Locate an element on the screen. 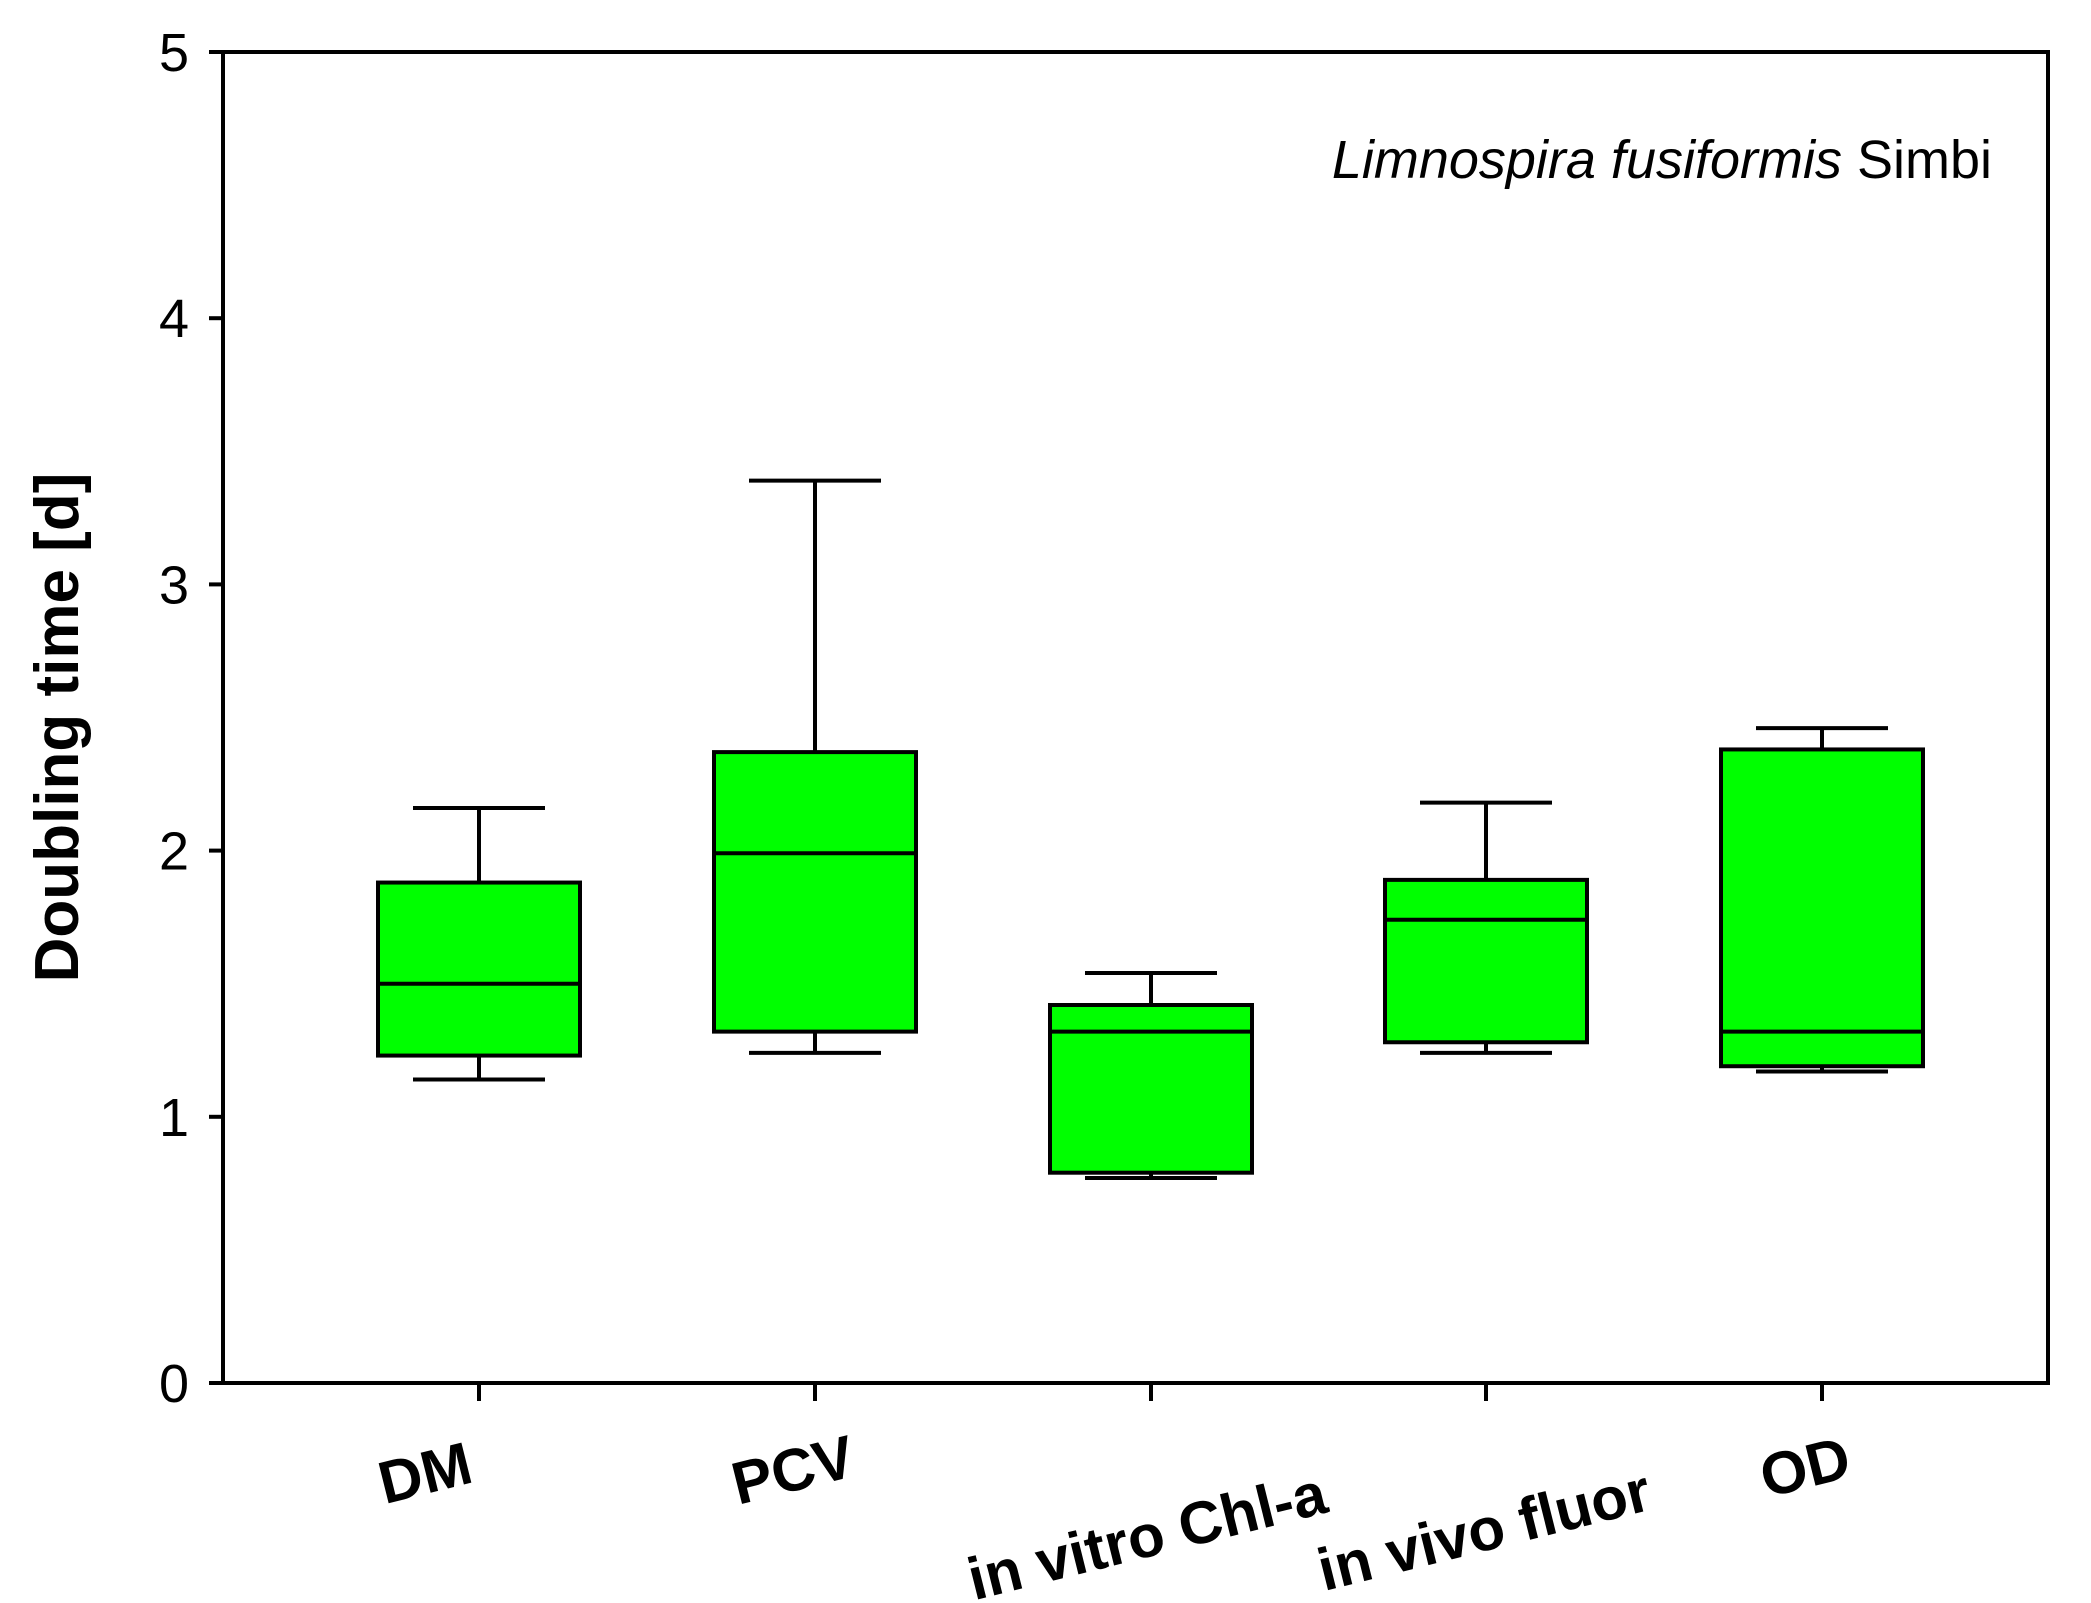 The width and height of the screenshot is (2091, 1603). y-tick-label: 3 is located at coordinates (174, 585).